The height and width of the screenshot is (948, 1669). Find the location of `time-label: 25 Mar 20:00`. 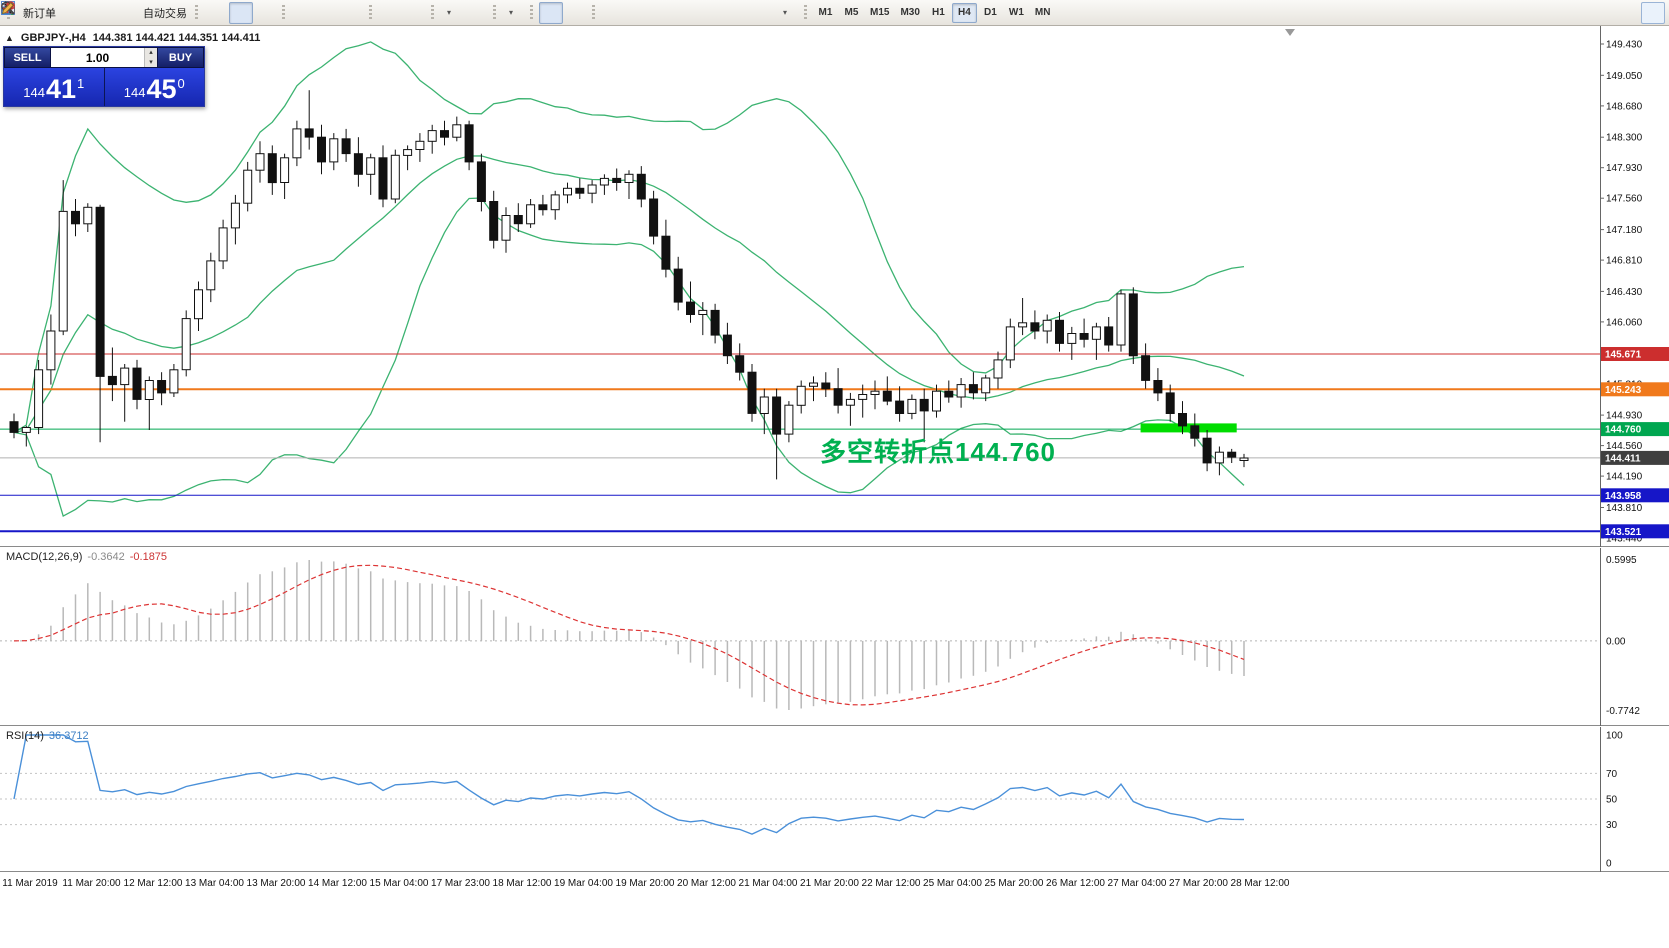

time-label: 25 Mar 20:00 is located at coordinates (1014, 883).